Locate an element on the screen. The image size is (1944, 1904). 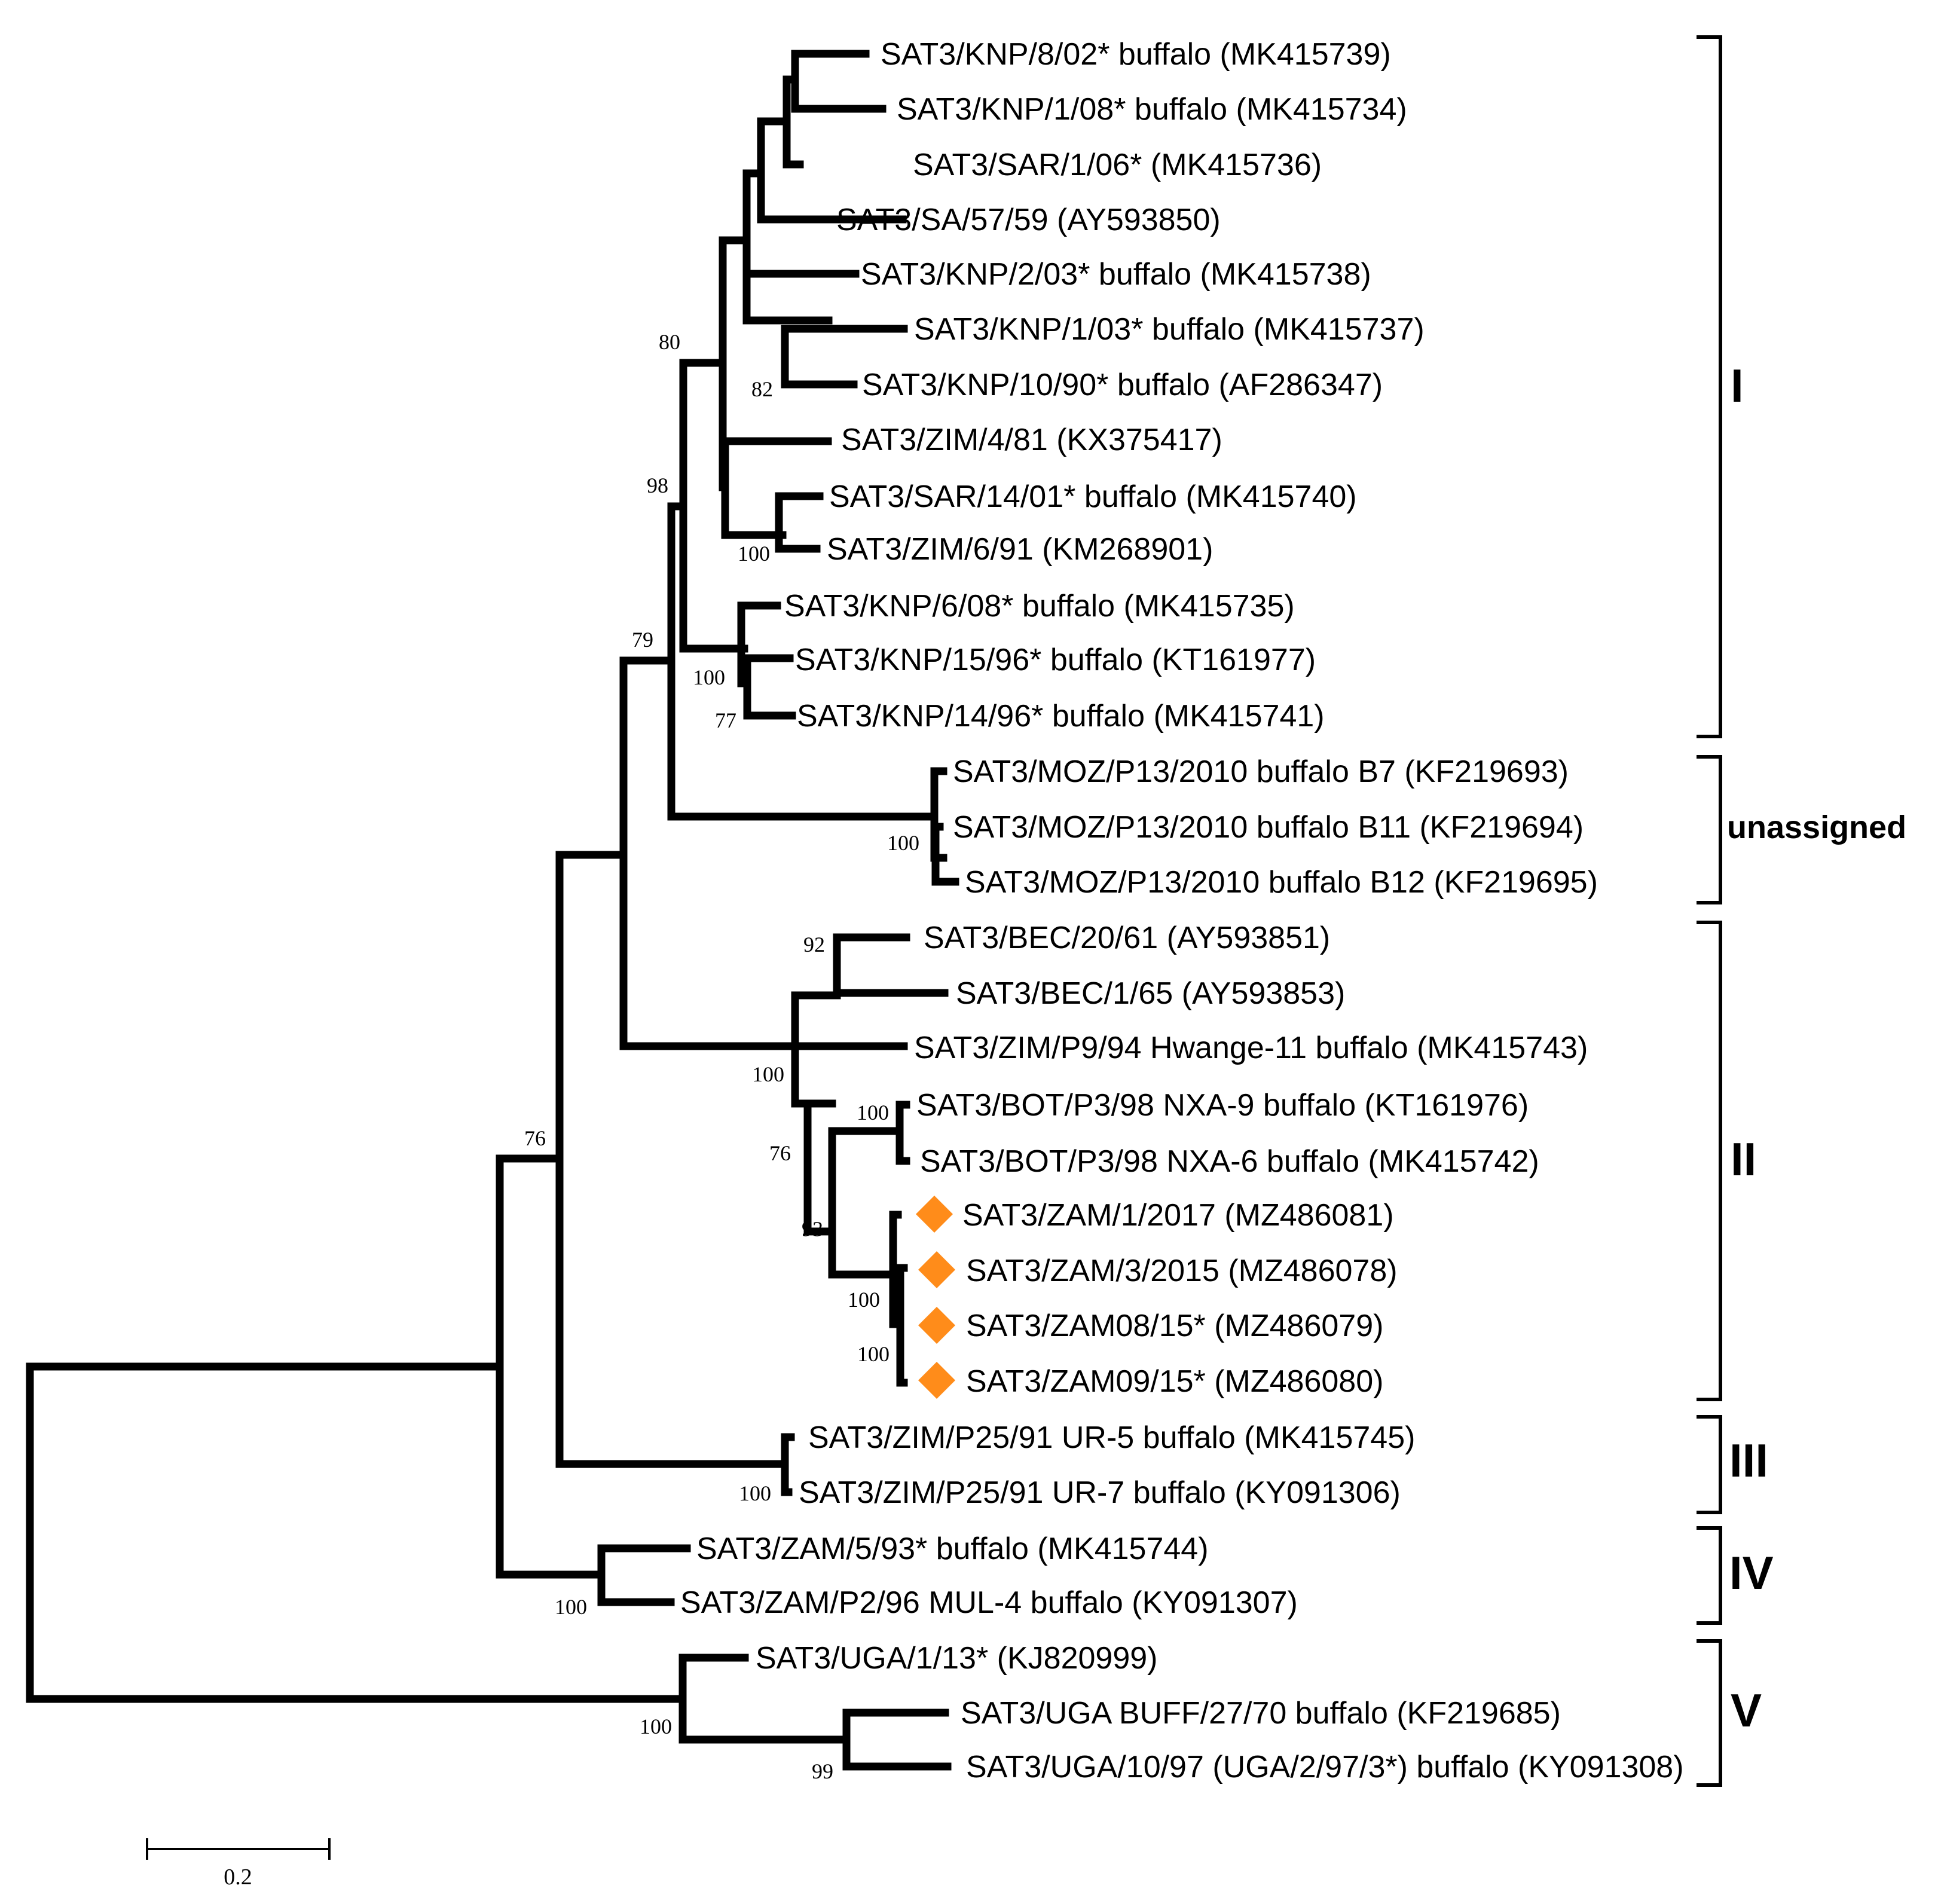
clade-bracket-II is located at coordinates (1709, 1161).